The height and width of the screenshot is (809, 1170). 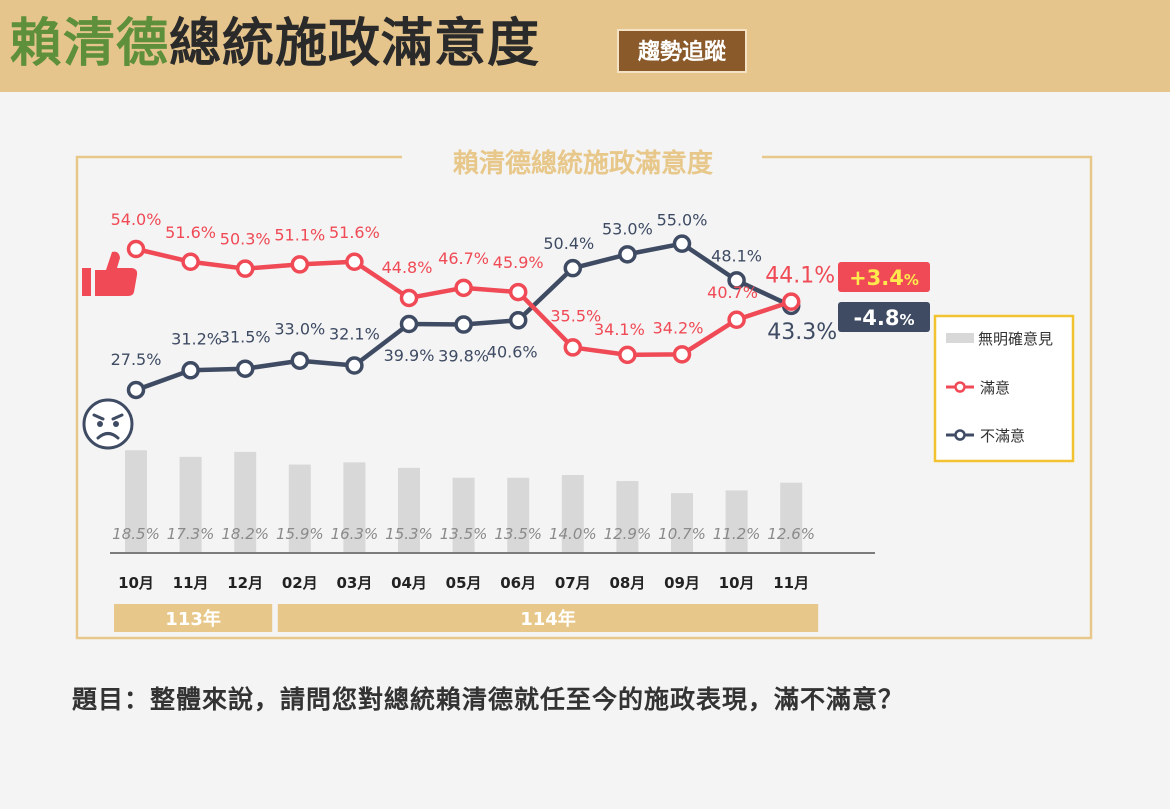 I want to click on dissatisfied-value-label: 50.4%, so click(x=568, y=243).